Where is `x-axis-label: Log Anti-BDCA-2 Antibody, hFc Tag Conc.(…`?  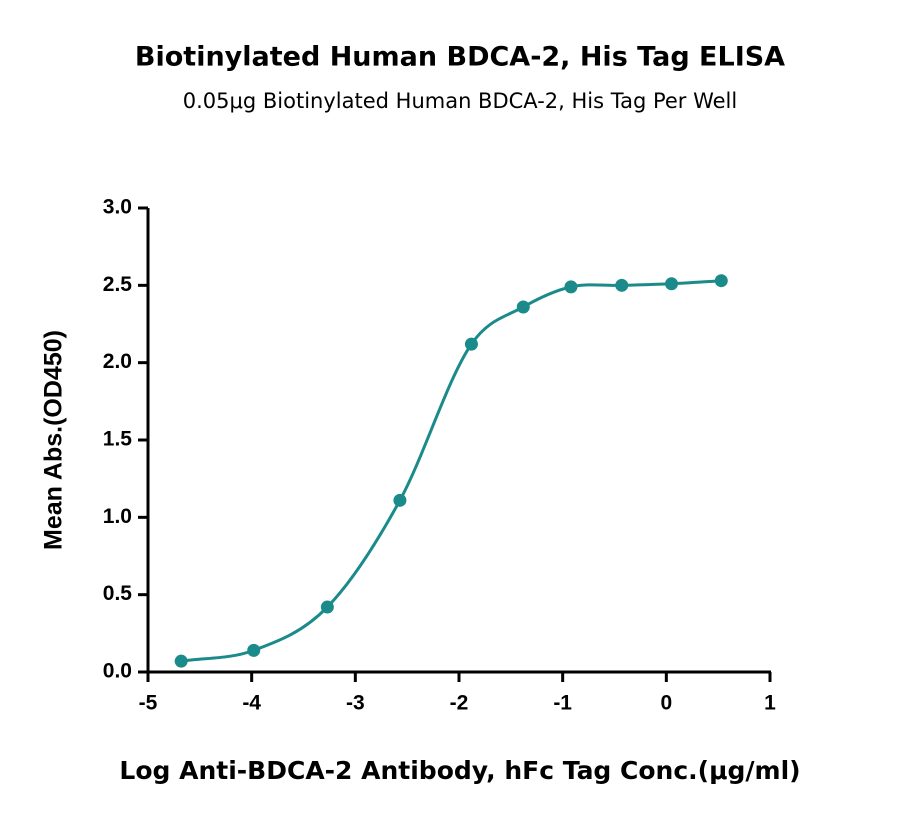 x-axis-label: Log Anti-BDCA-2 Antibody, hFc Tag Conc.(… is located at coordinates (459, 770).